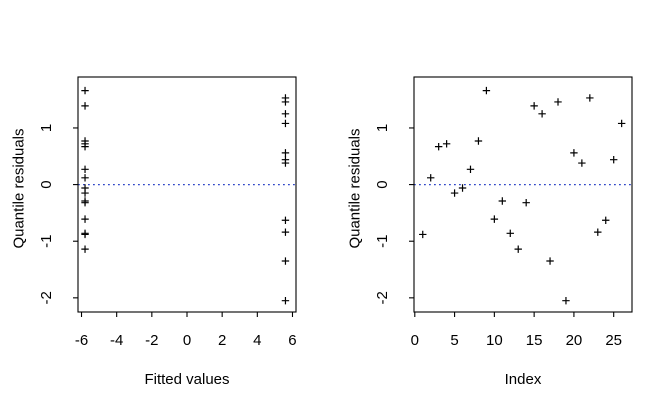  I want to click on x-tick-label: 4, so click(257, 340).